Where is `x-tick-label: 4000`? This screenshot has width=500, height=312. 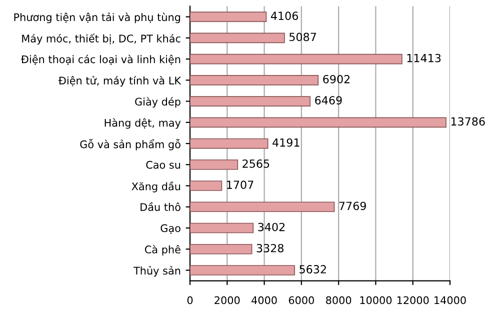 x-tick-label: 4000 is located at coordinates (264, 300).